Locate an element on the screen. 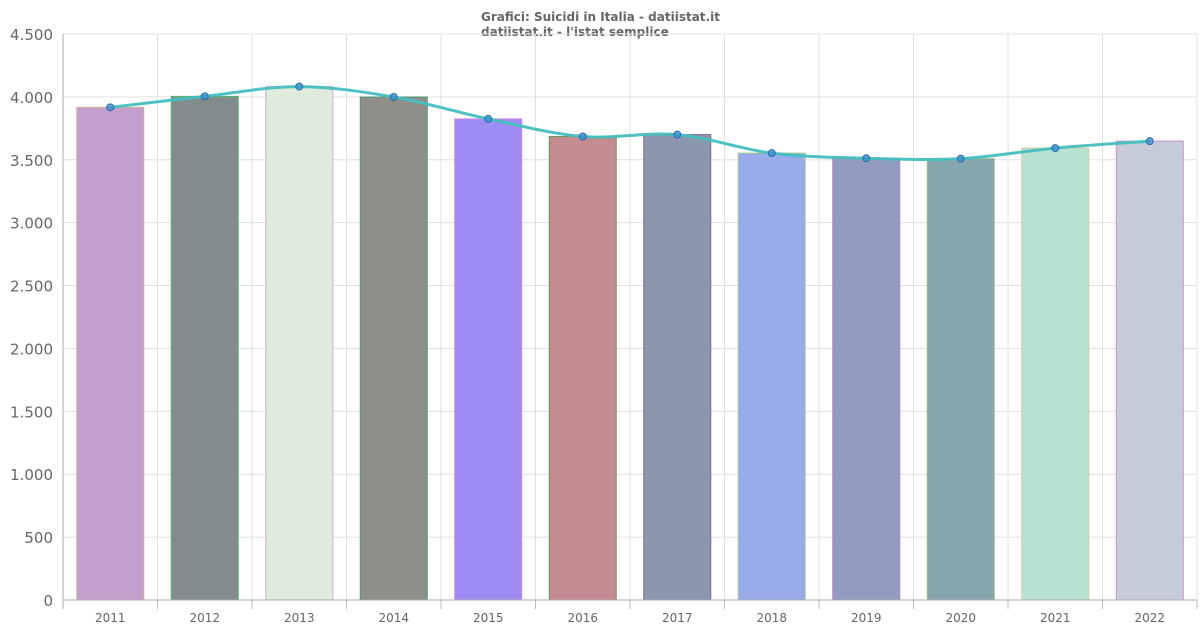  x-tick-label: 2020 is located at coordinates (960, 618).